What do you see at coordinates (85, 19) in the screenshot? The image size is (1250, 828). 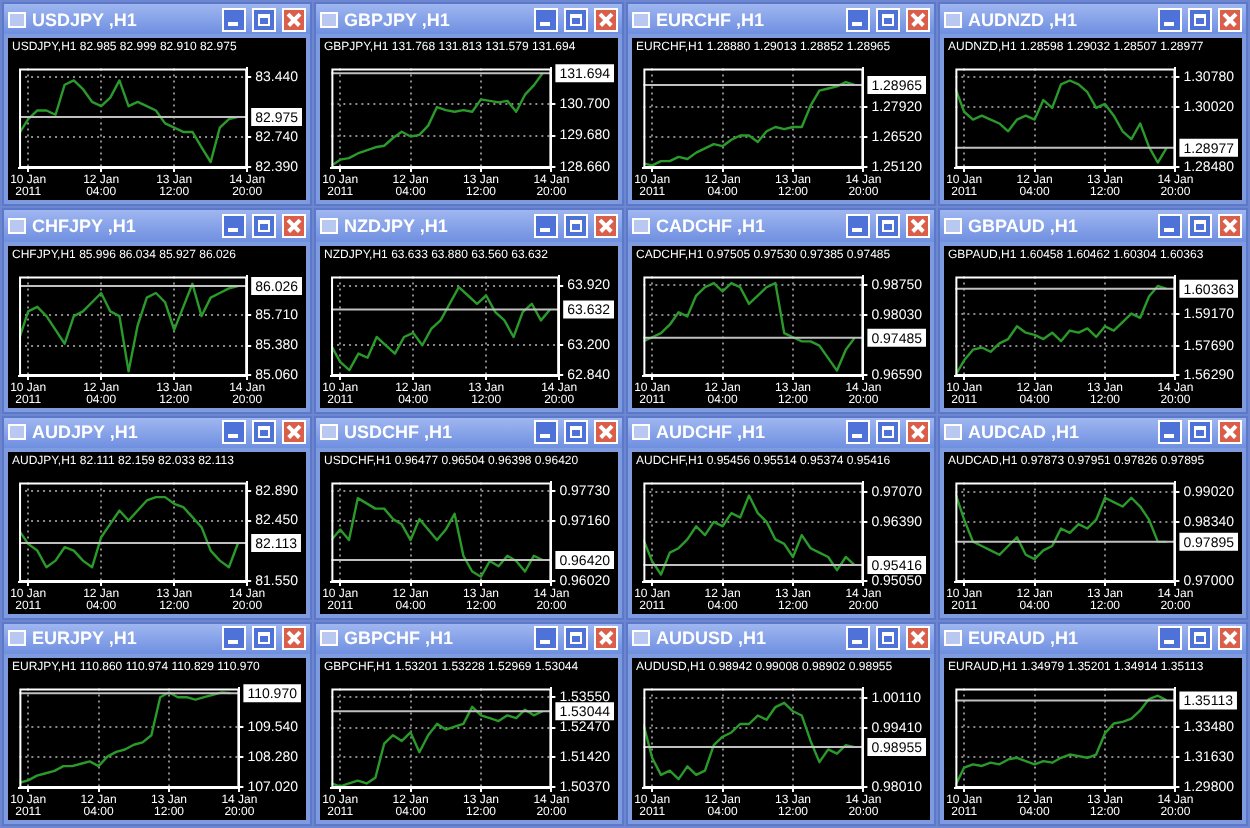 I see `chart-title: USDJPY ,H1` at bounding box center [85, 19].